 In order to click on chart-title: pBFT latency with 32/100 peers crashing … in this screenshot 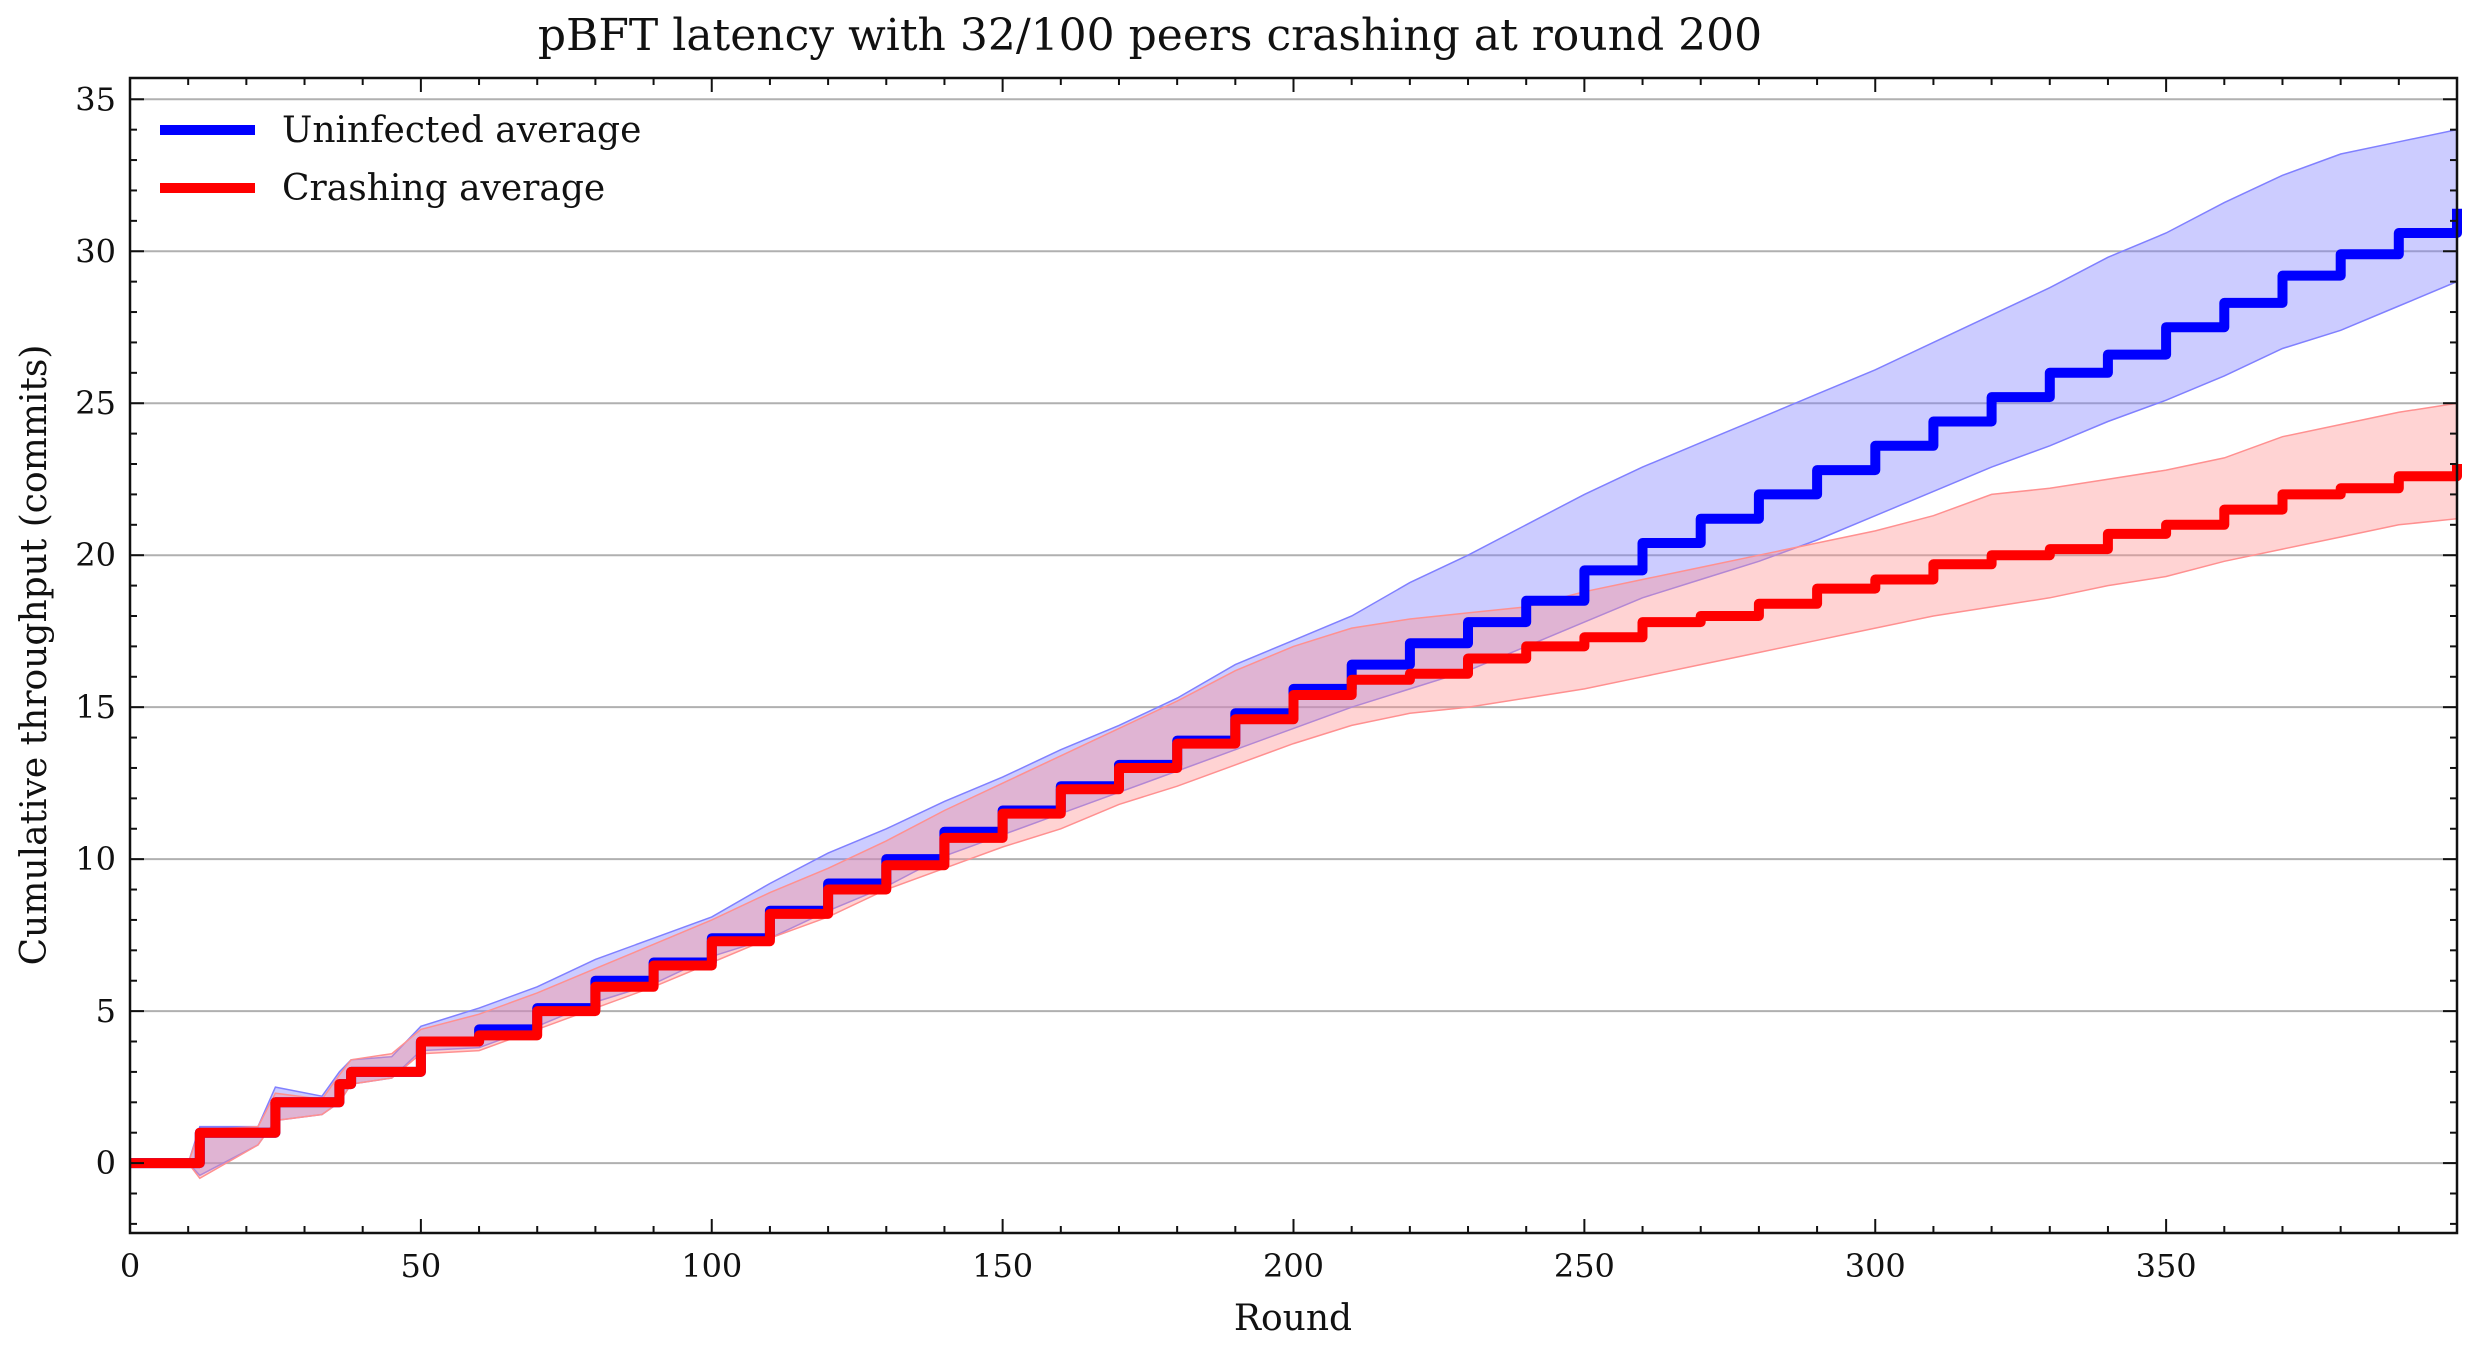, I will do `click(1150, 35)`.